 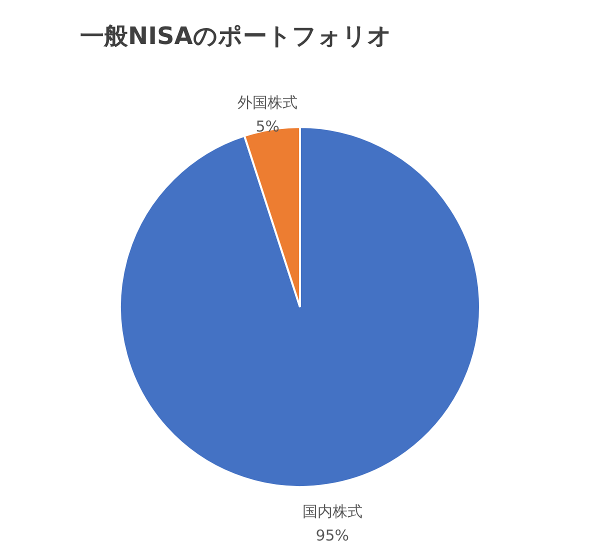 I want to click on slice-label: 国内株式, so click(x=332, y=511).